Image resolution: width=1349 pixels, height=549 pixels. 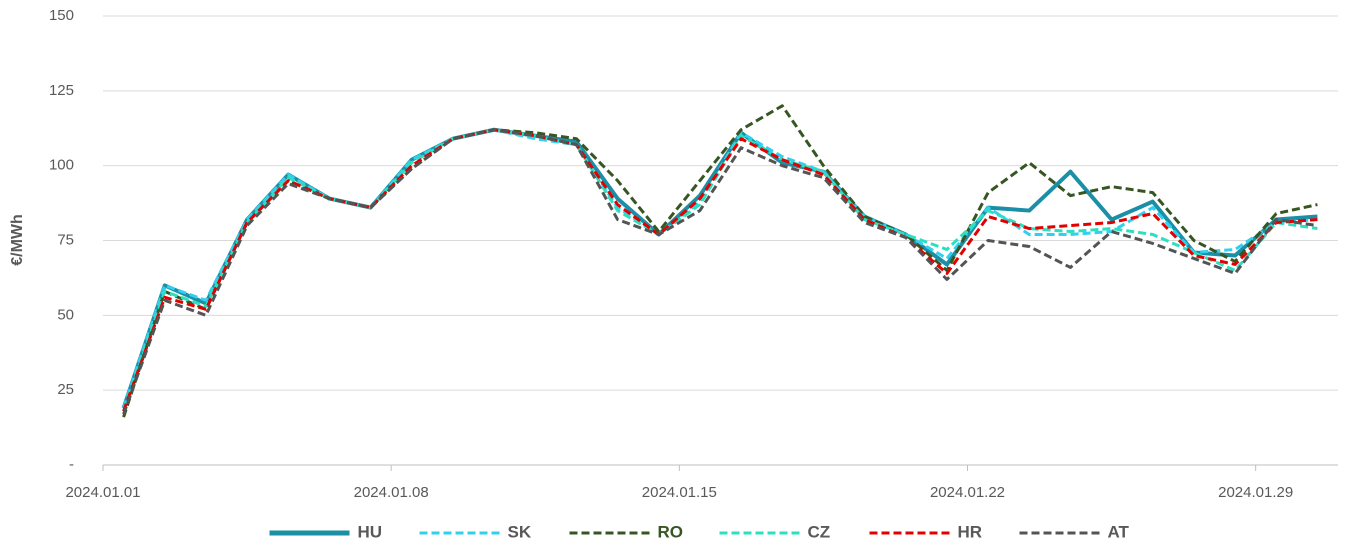 What do you see at coordinates (370, 531) in the screenshot?
I see `legend-label: HU` at bounding box center [370, 531].